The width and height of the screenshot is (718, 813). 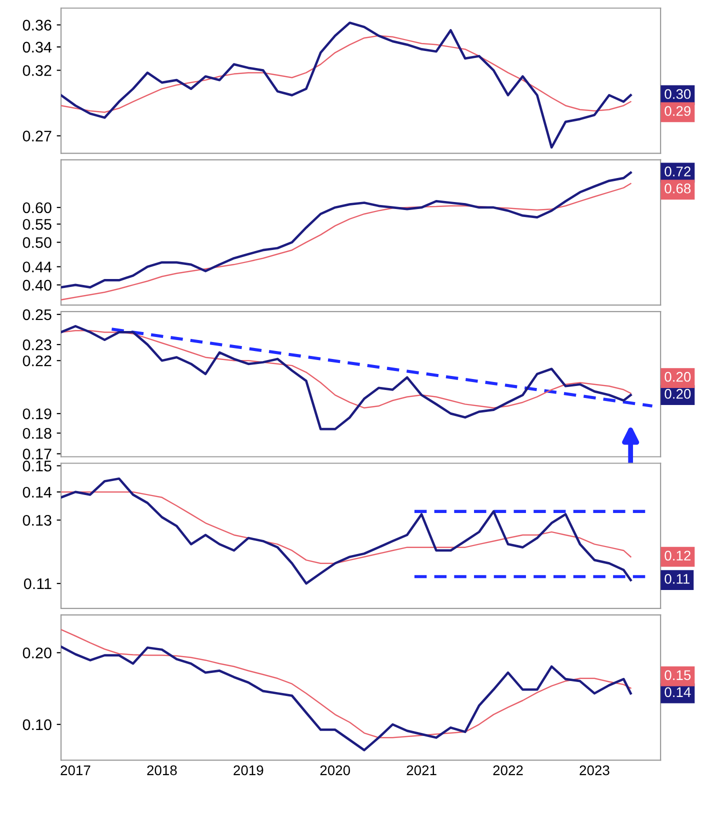 I want to click on text: 0.14, so click(x=677, y=692).